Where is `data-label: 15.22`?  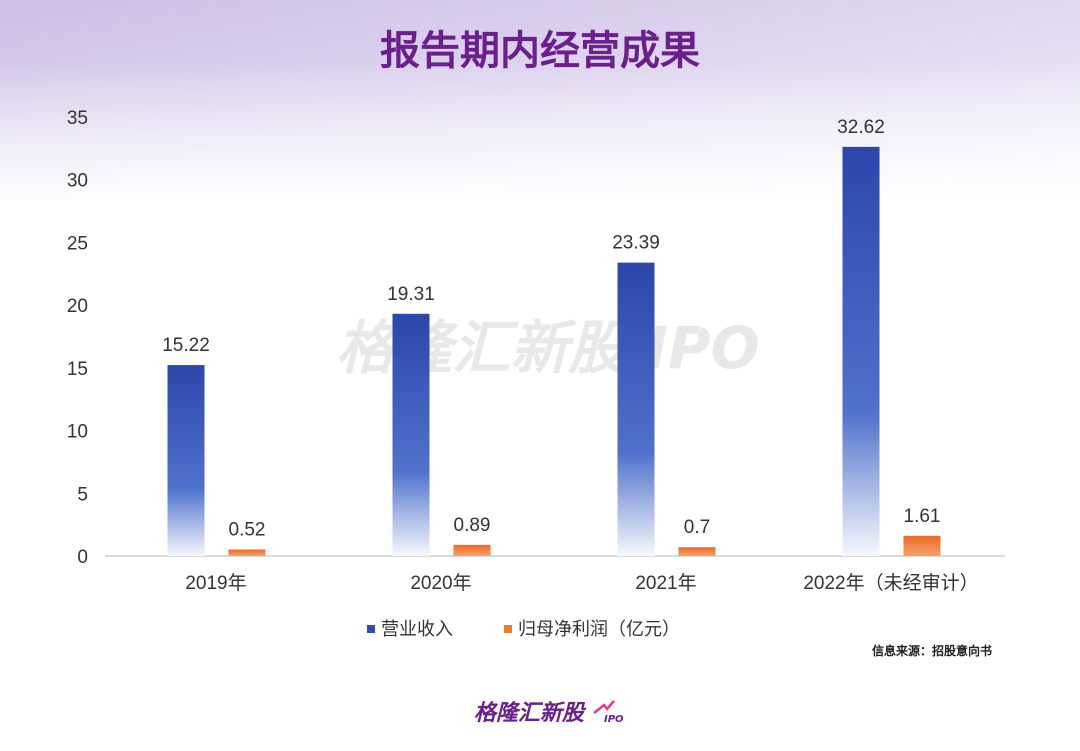
data-label: 15.22 is located at coordinates (186, 345).